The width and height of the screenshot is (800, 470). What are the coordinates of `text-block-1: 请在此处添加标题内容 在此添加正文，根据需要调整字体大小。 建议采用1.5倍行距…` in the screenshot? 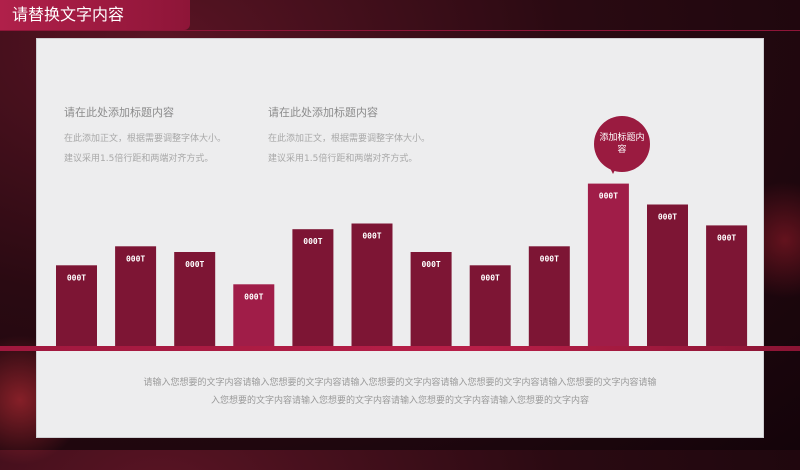 It's located at (169, 136).